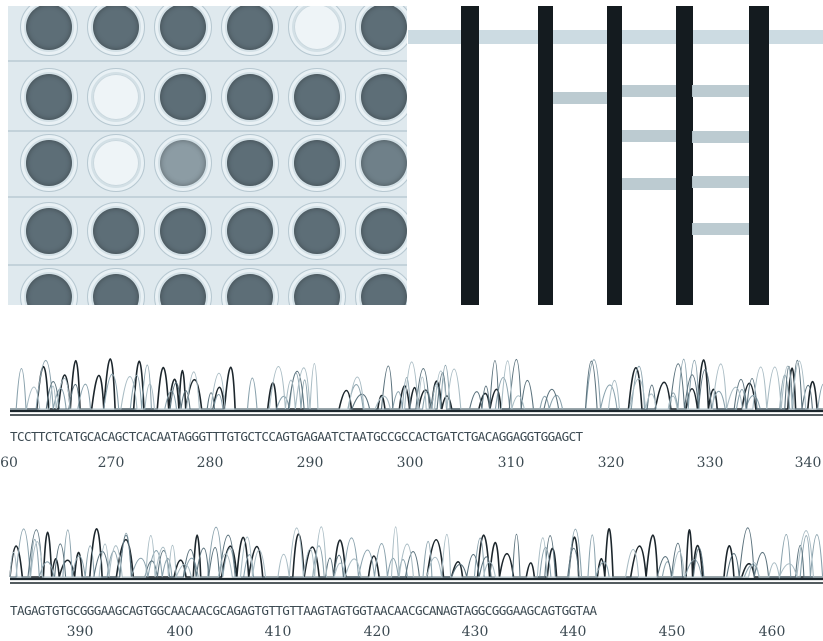  I want to click on position-label: 400, so click(180, 632).